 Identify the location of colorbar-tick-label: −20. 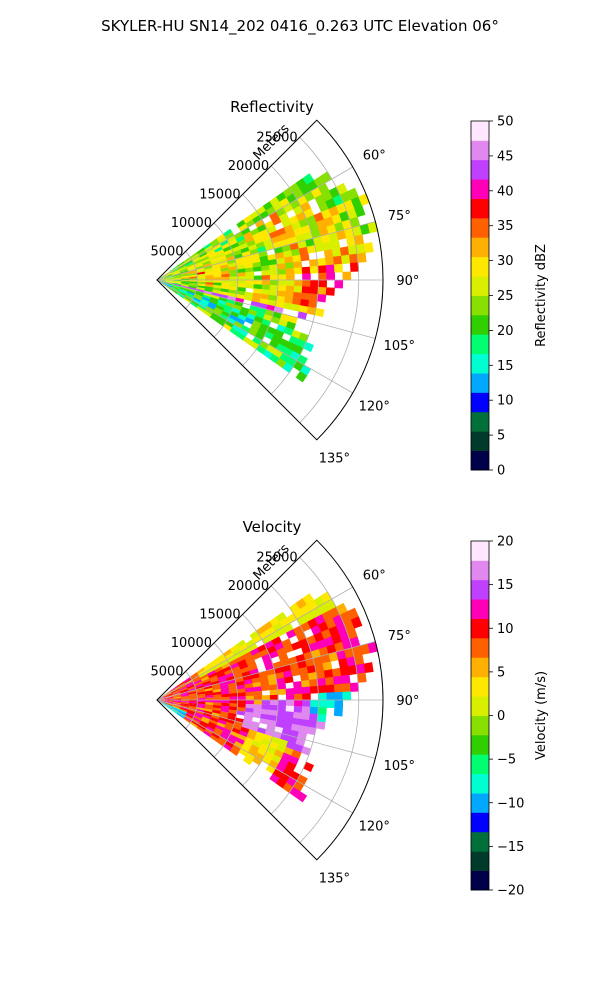
(510, 891).